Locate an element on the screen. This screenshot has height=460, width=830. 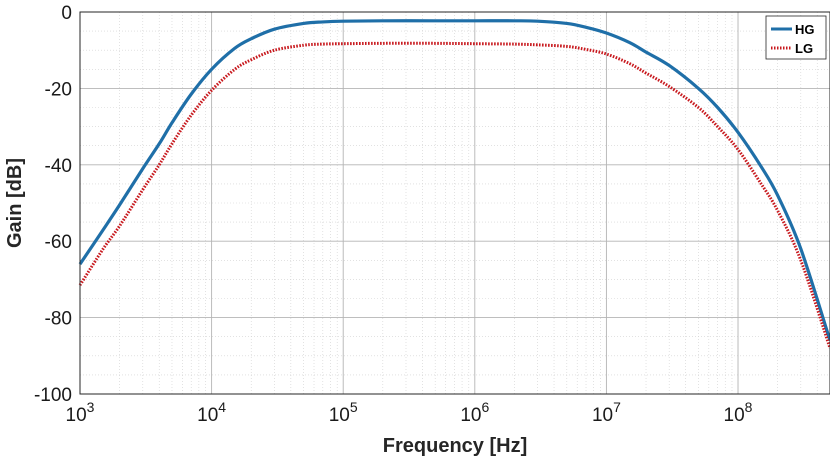
x-tick-label: 10⁶ is located at coordinates (474, 412).